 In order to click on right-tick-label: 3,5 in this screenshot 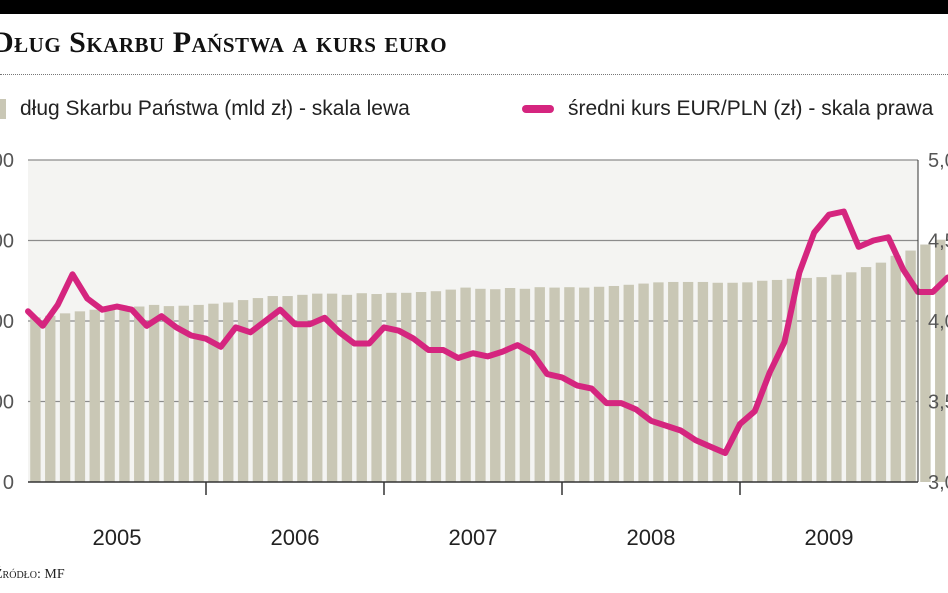, I will do `click(938, 403)`.